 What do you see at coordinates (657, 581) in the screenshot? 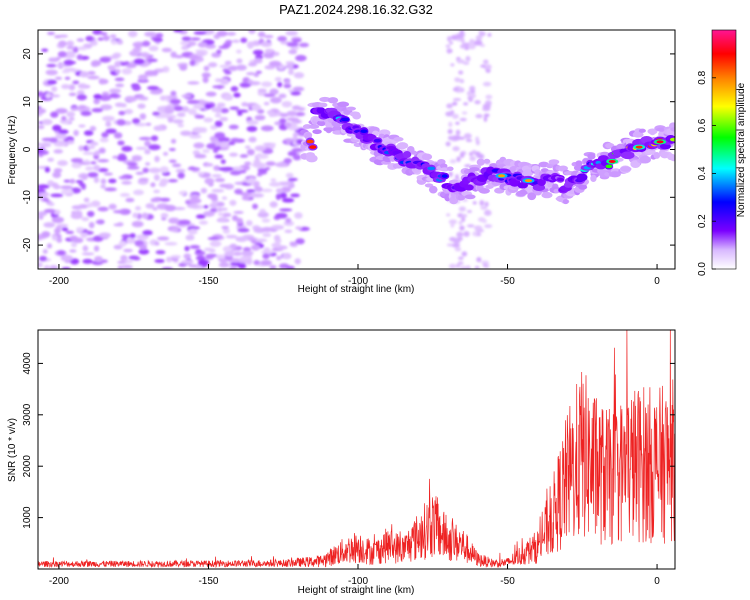
I see `x-tick-label: 0` at bounding box center [657, 581].